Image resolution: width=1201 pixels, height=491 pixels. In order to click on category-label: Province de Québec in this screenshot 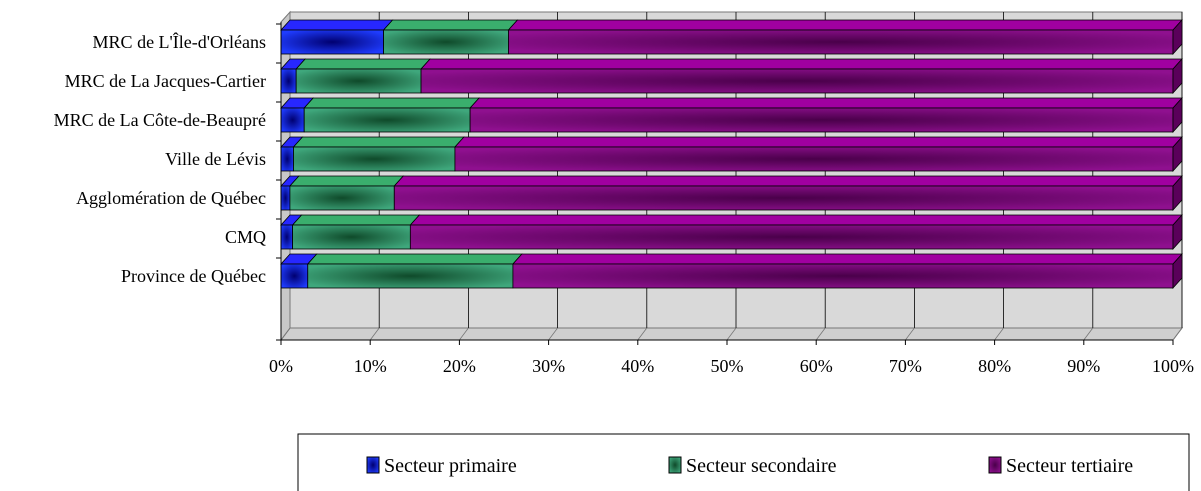, I will do `click(193, 276)`.